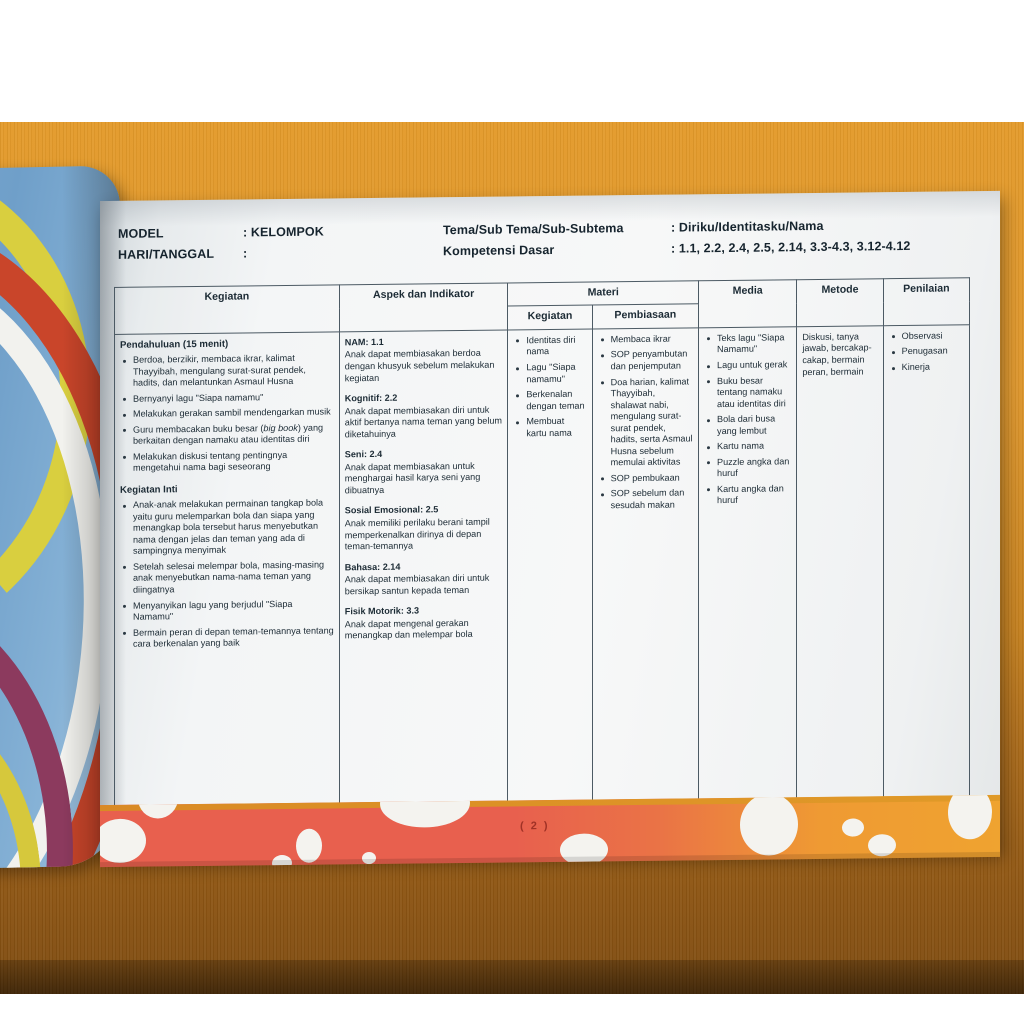 The height and width of the screenshot is (1024, 1024). What do you see at coordinates (549, 401) in the screenshot?
I see `list-item: Berkenalan dengan teman` at bounding box center [549, 401].